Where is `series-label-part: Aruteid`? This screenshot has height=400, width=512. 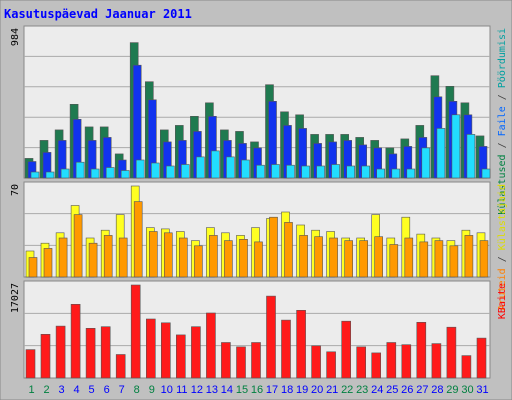 series-label-part: Aruteid is located at coordinates (502, 289).